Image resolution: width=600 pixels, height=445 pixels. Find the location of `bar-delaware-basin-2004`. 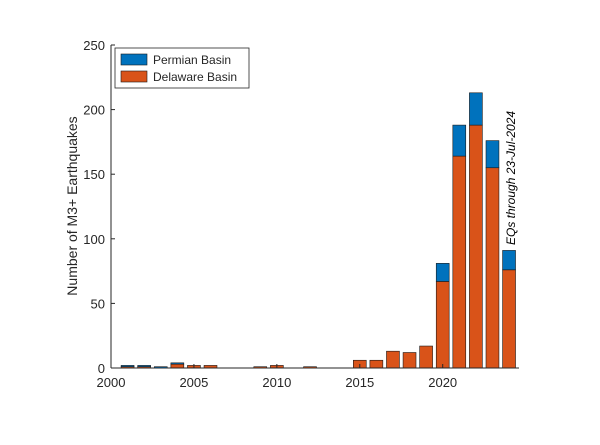

bar-delaware-basin-2004 is located at coordinates (177, 366).